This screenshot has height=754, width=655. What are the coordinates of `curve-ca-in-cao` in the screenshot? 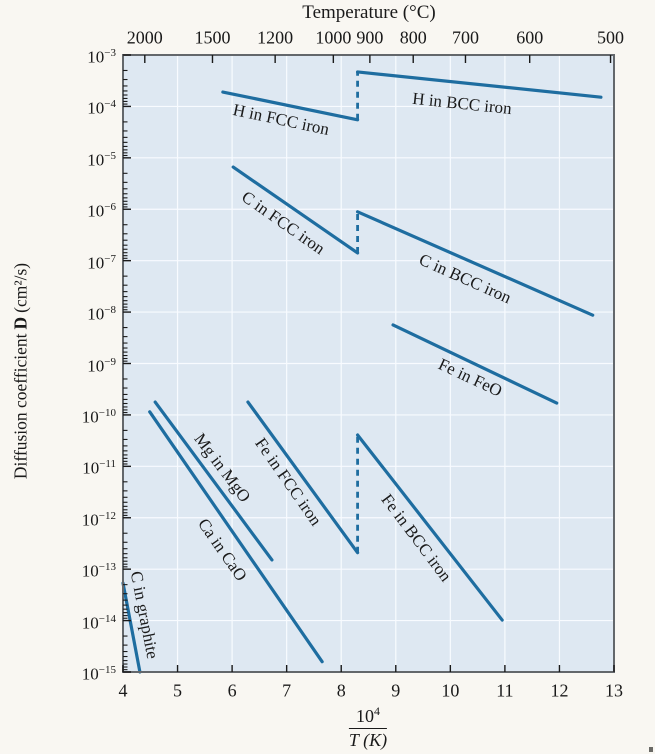 It's located at (236, 537).